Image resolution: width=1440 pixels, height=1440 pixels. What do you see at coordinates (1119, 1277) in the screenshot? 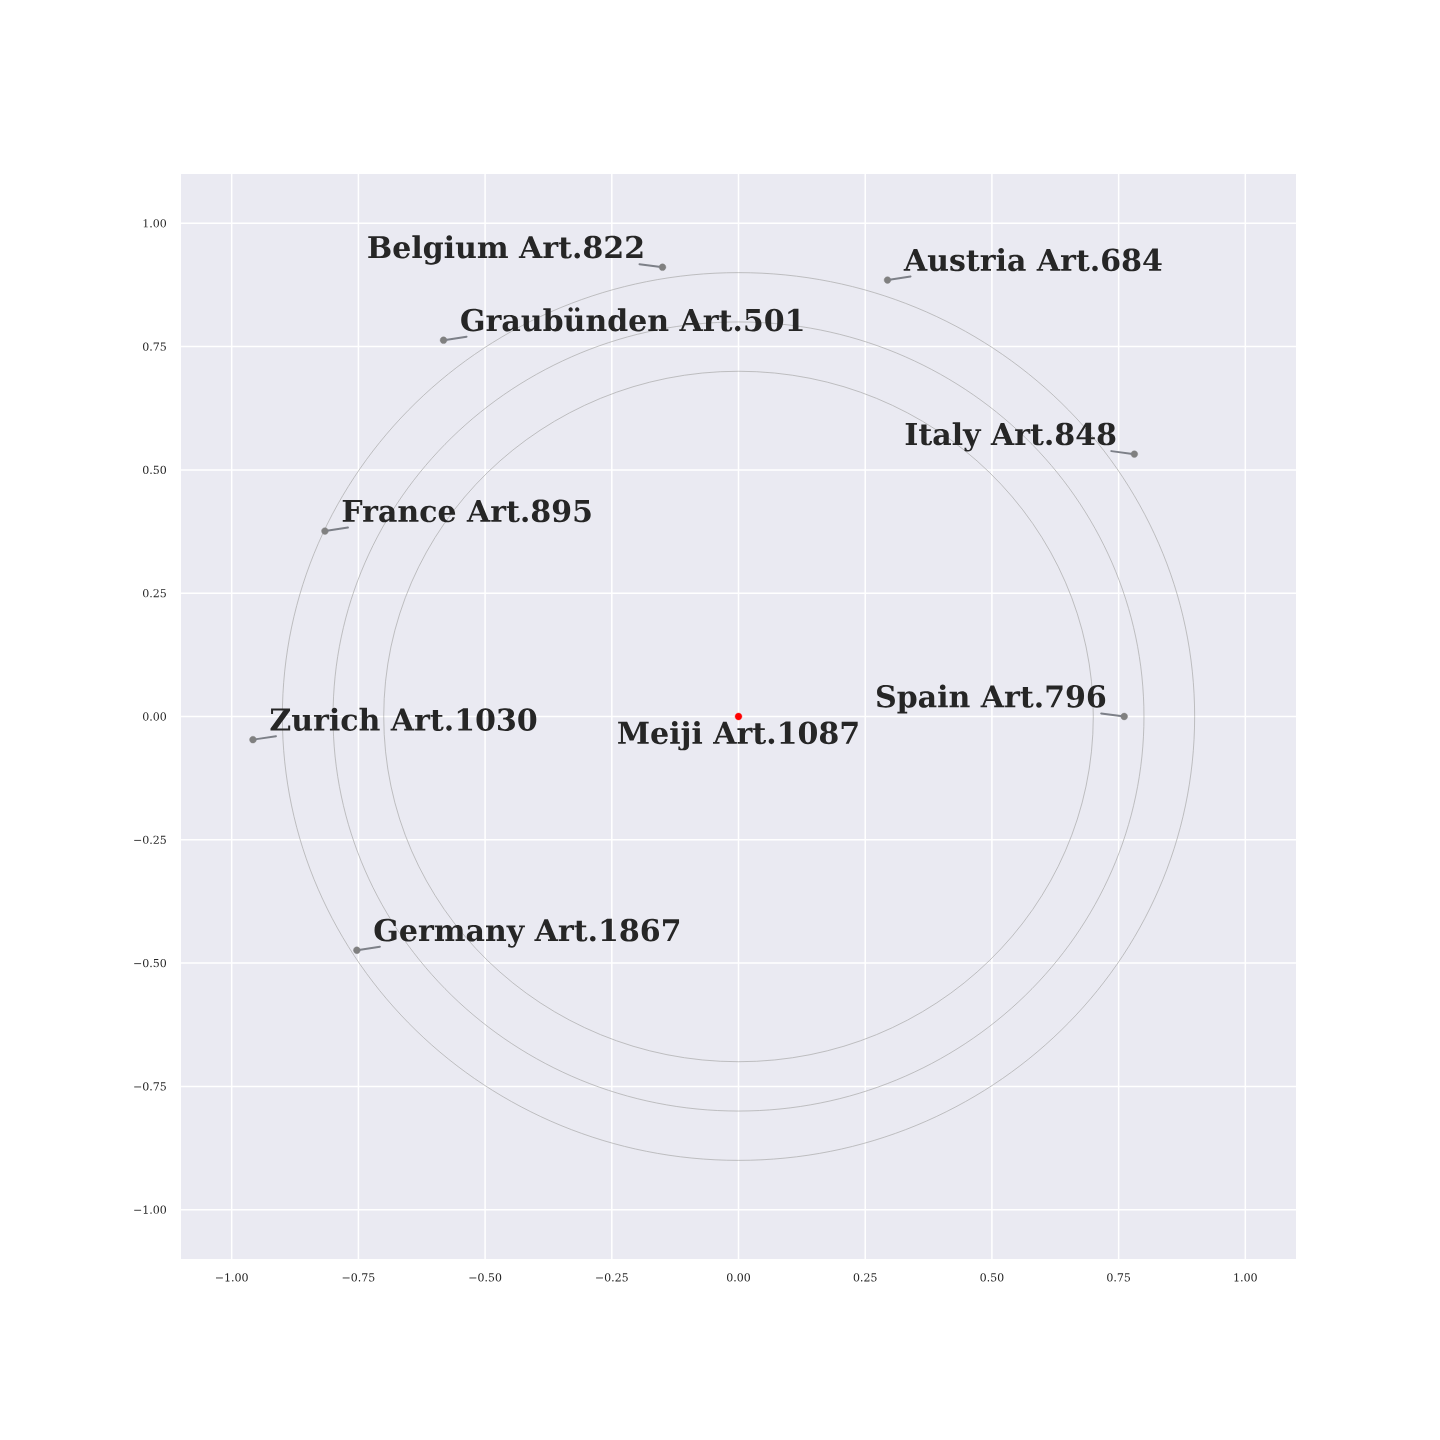
I see `x-tick-label: 0.75` at bounding box center [1119, 1277].